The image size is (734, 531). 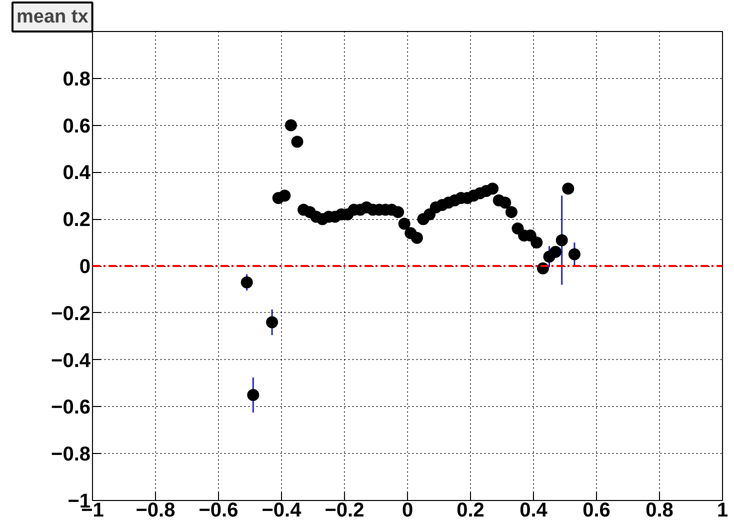 What do you see at coordinates (71, 361) in the screenshot?
I see `y-tick-label: −0.4` at bounding box center [71, 361].